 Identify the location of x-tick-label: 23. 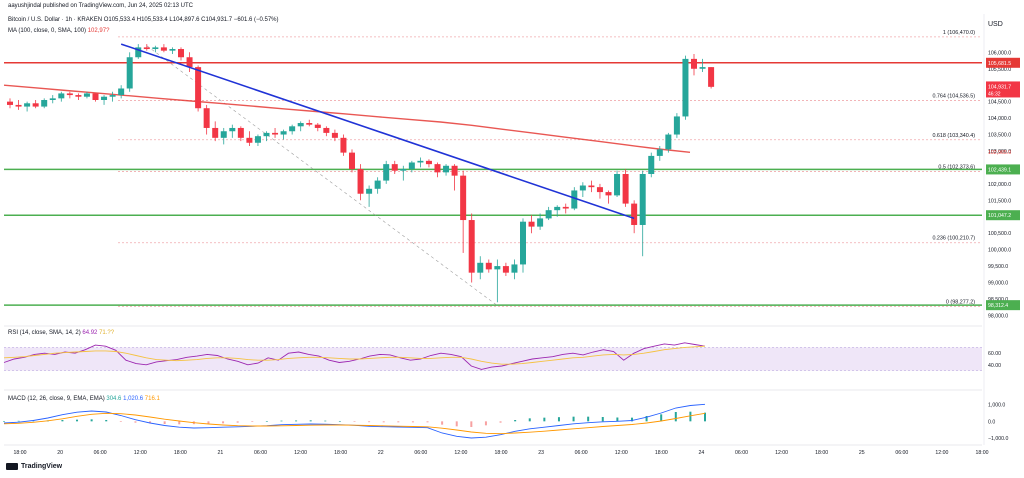
(541, 453).